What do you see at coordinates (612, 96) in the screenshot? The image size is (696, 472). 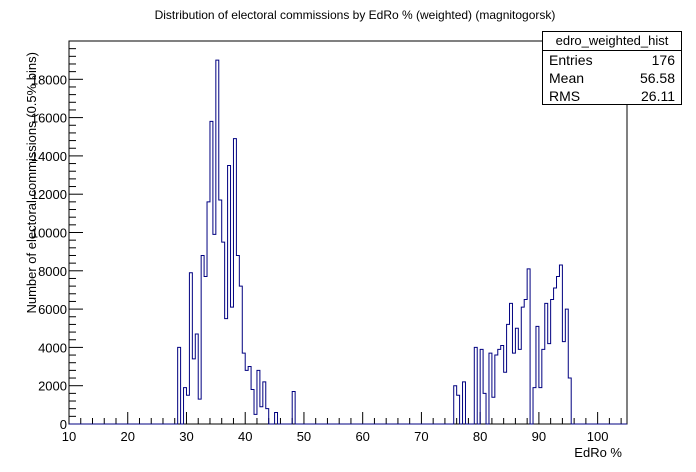 I see `stats-row-rms: RMS 26.11` at bounding box center [612, 96].